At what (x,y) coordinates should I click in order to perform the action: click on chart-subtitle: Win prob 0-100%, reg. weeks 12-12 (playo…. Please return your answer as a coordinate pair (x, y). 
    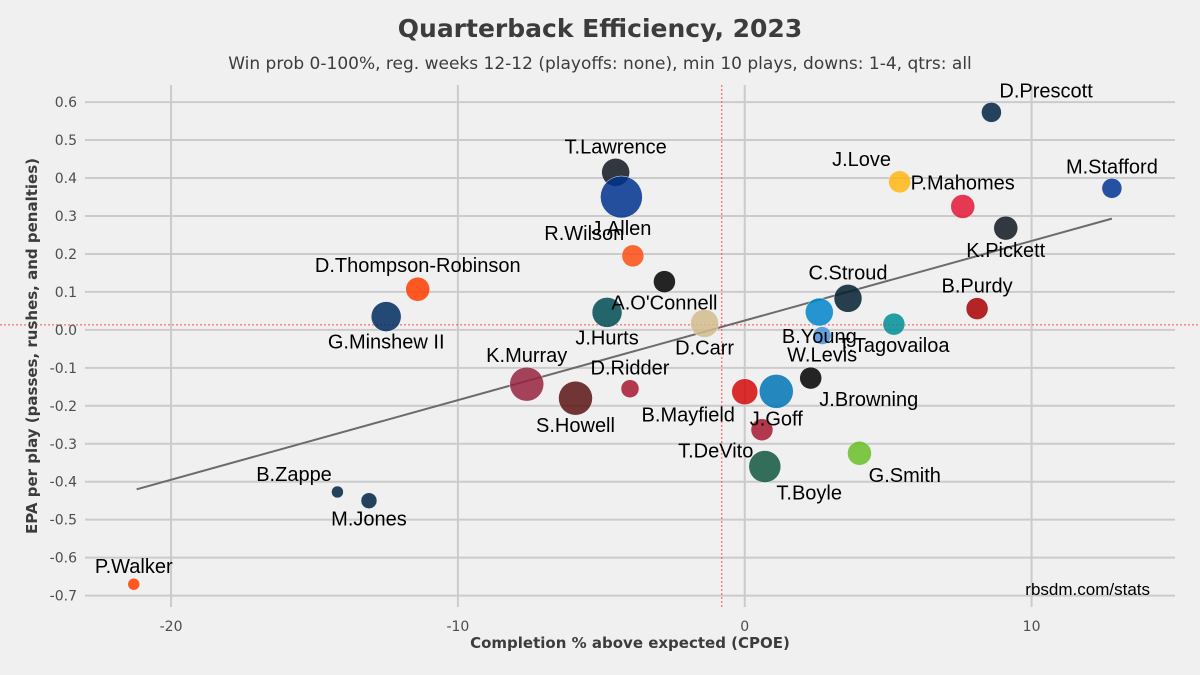
    Looking at the image, I should click on (600, 64).